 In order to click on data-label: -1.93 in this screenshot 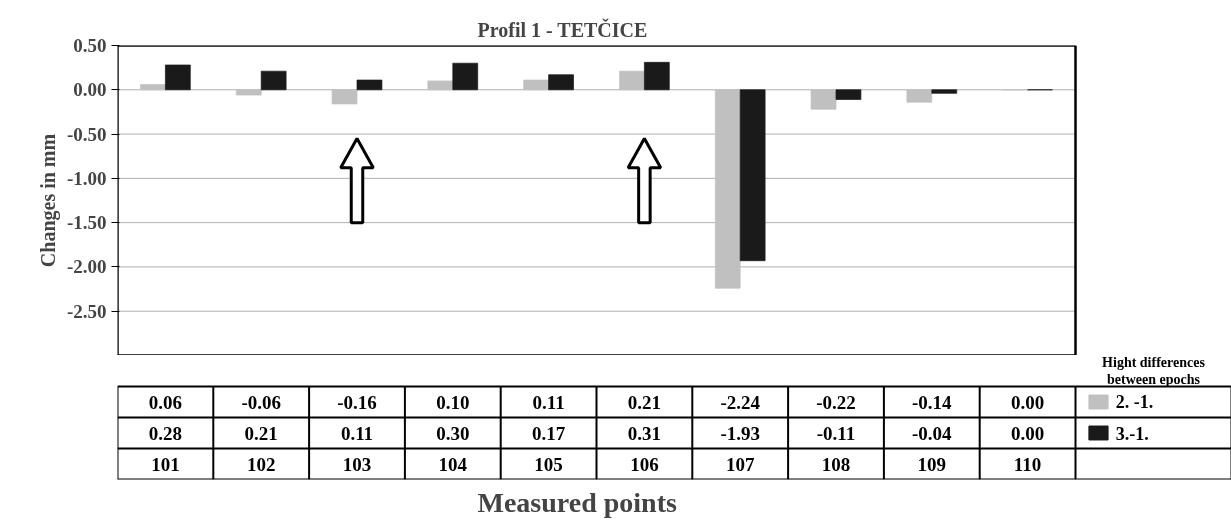, I will do `click(740, 433)`.